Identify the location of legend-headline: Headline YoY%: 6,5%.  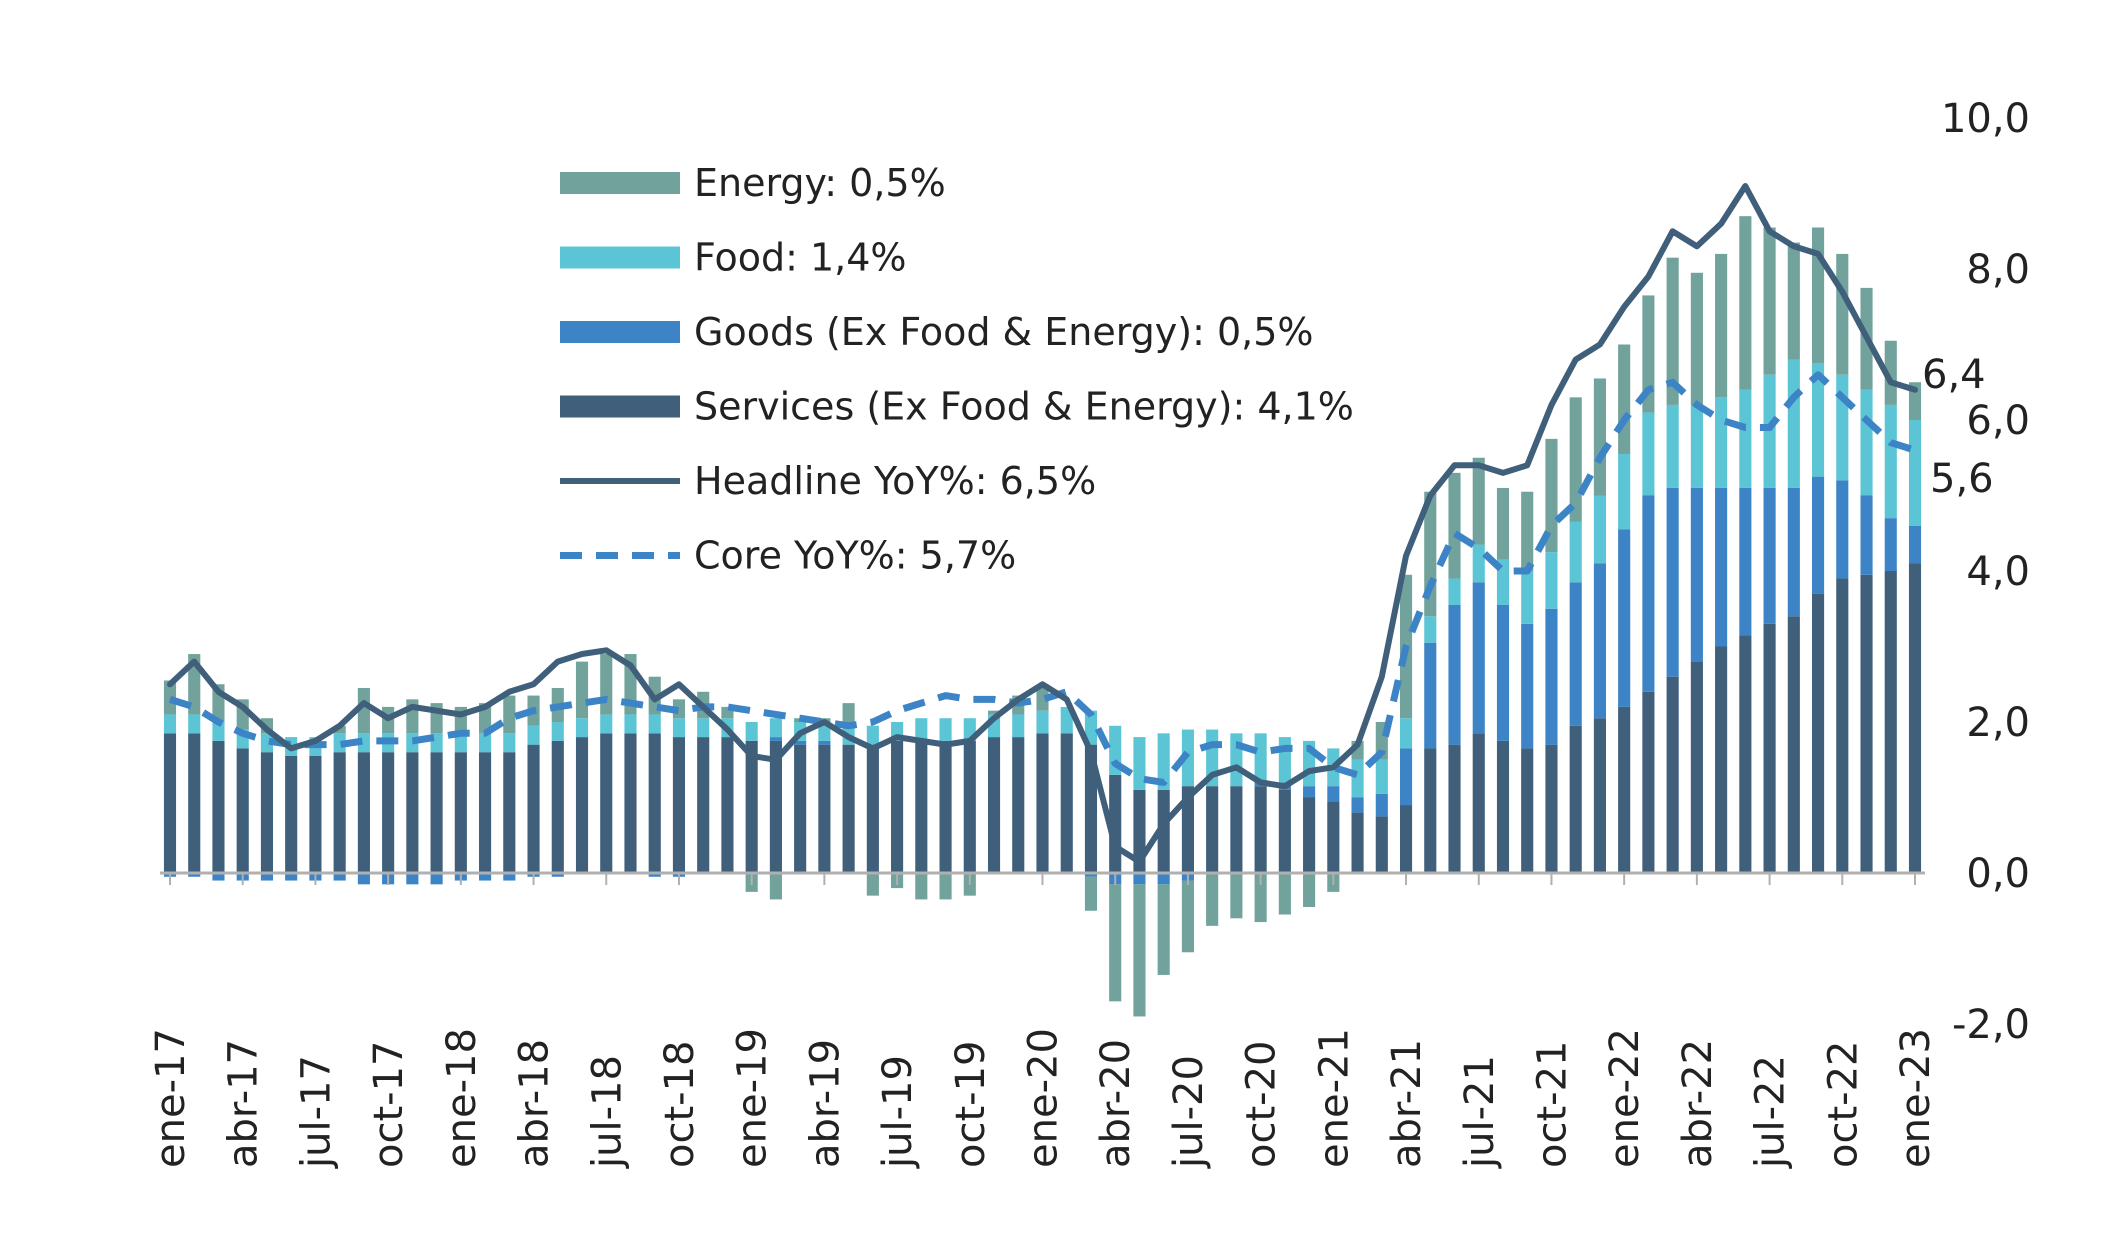
(828, 481).